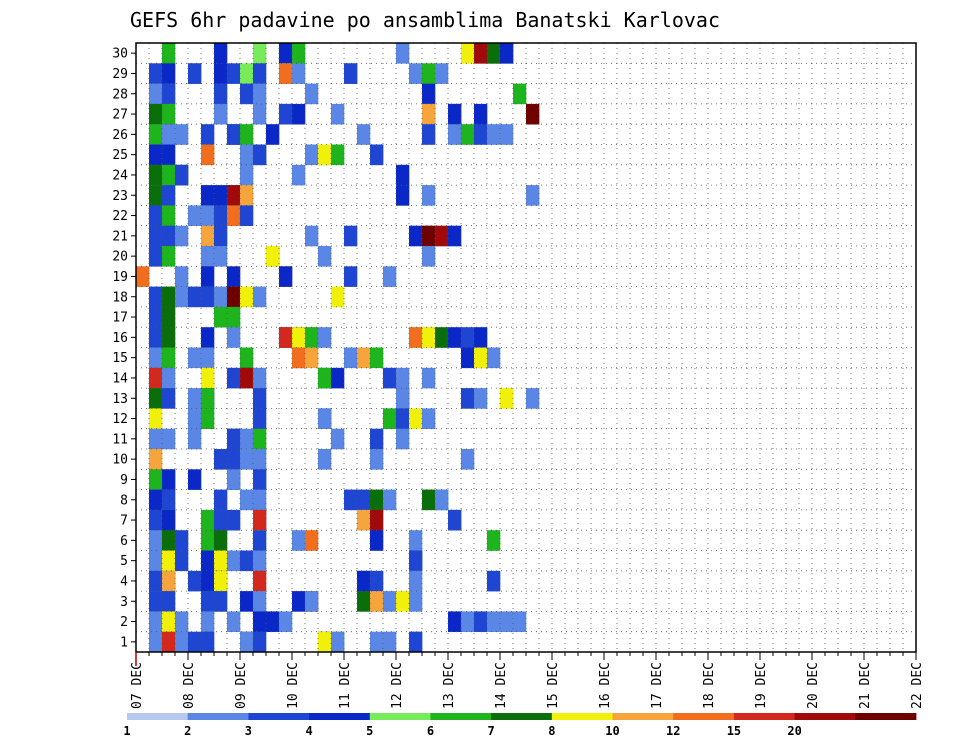  Describe the element at coordinates (120, 257) in the screenshot. I see `y-tick-label: 20` at that location.